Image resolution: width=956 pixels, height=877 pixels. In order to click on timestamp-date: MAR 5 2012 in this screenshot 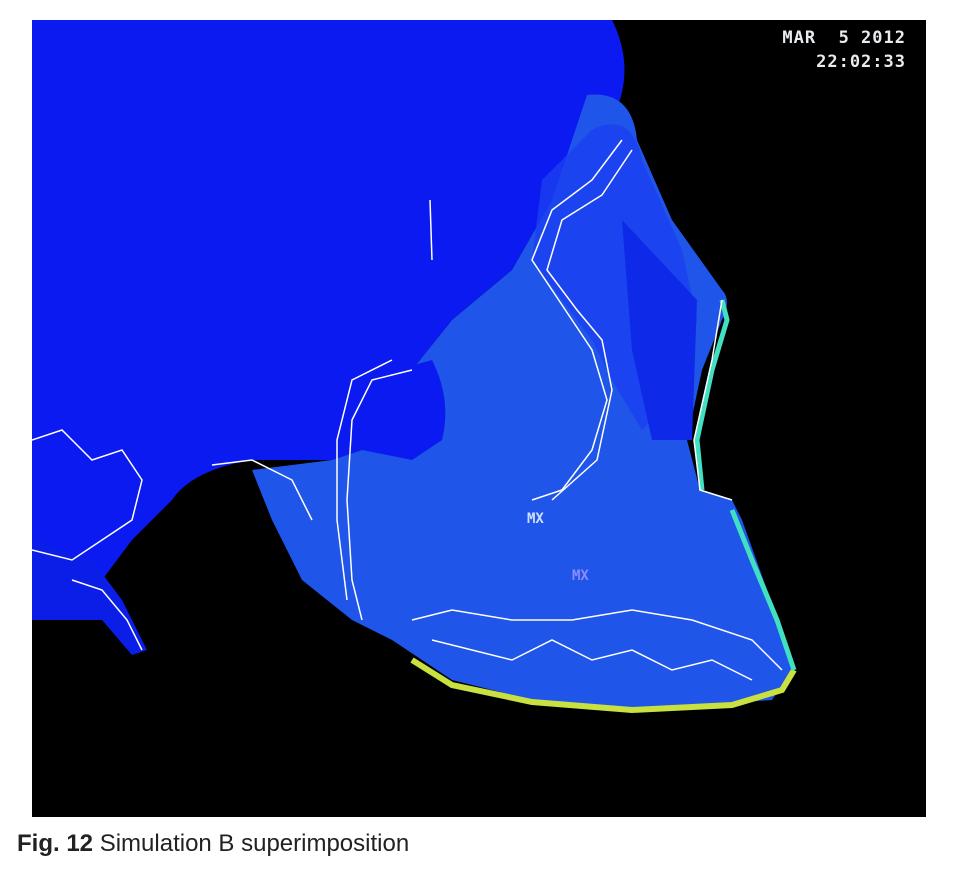, I will do `click(844, 38)`.